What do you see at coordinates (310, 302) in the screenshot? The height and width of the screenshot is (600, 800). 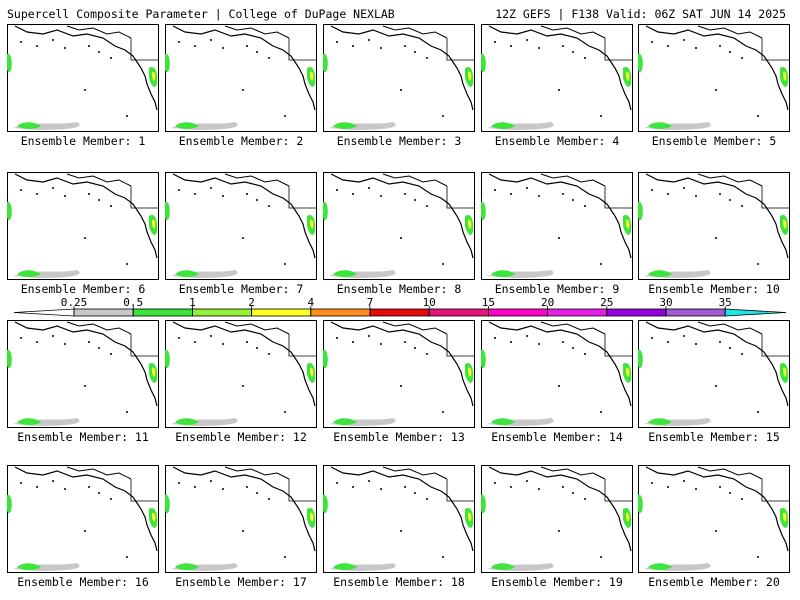 I see `legend-tick-label: 4` at bounding box center [310, 302].